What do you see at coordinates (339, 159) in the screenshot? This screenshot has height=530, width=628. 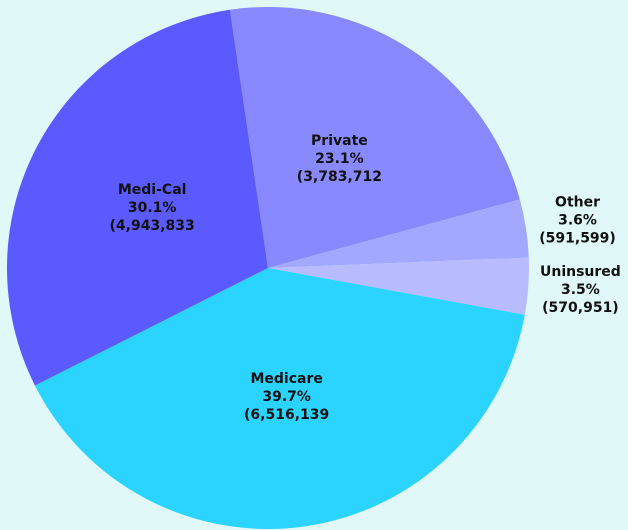 I see `slice-label: 23.1%` at bounding box center [339, 159].